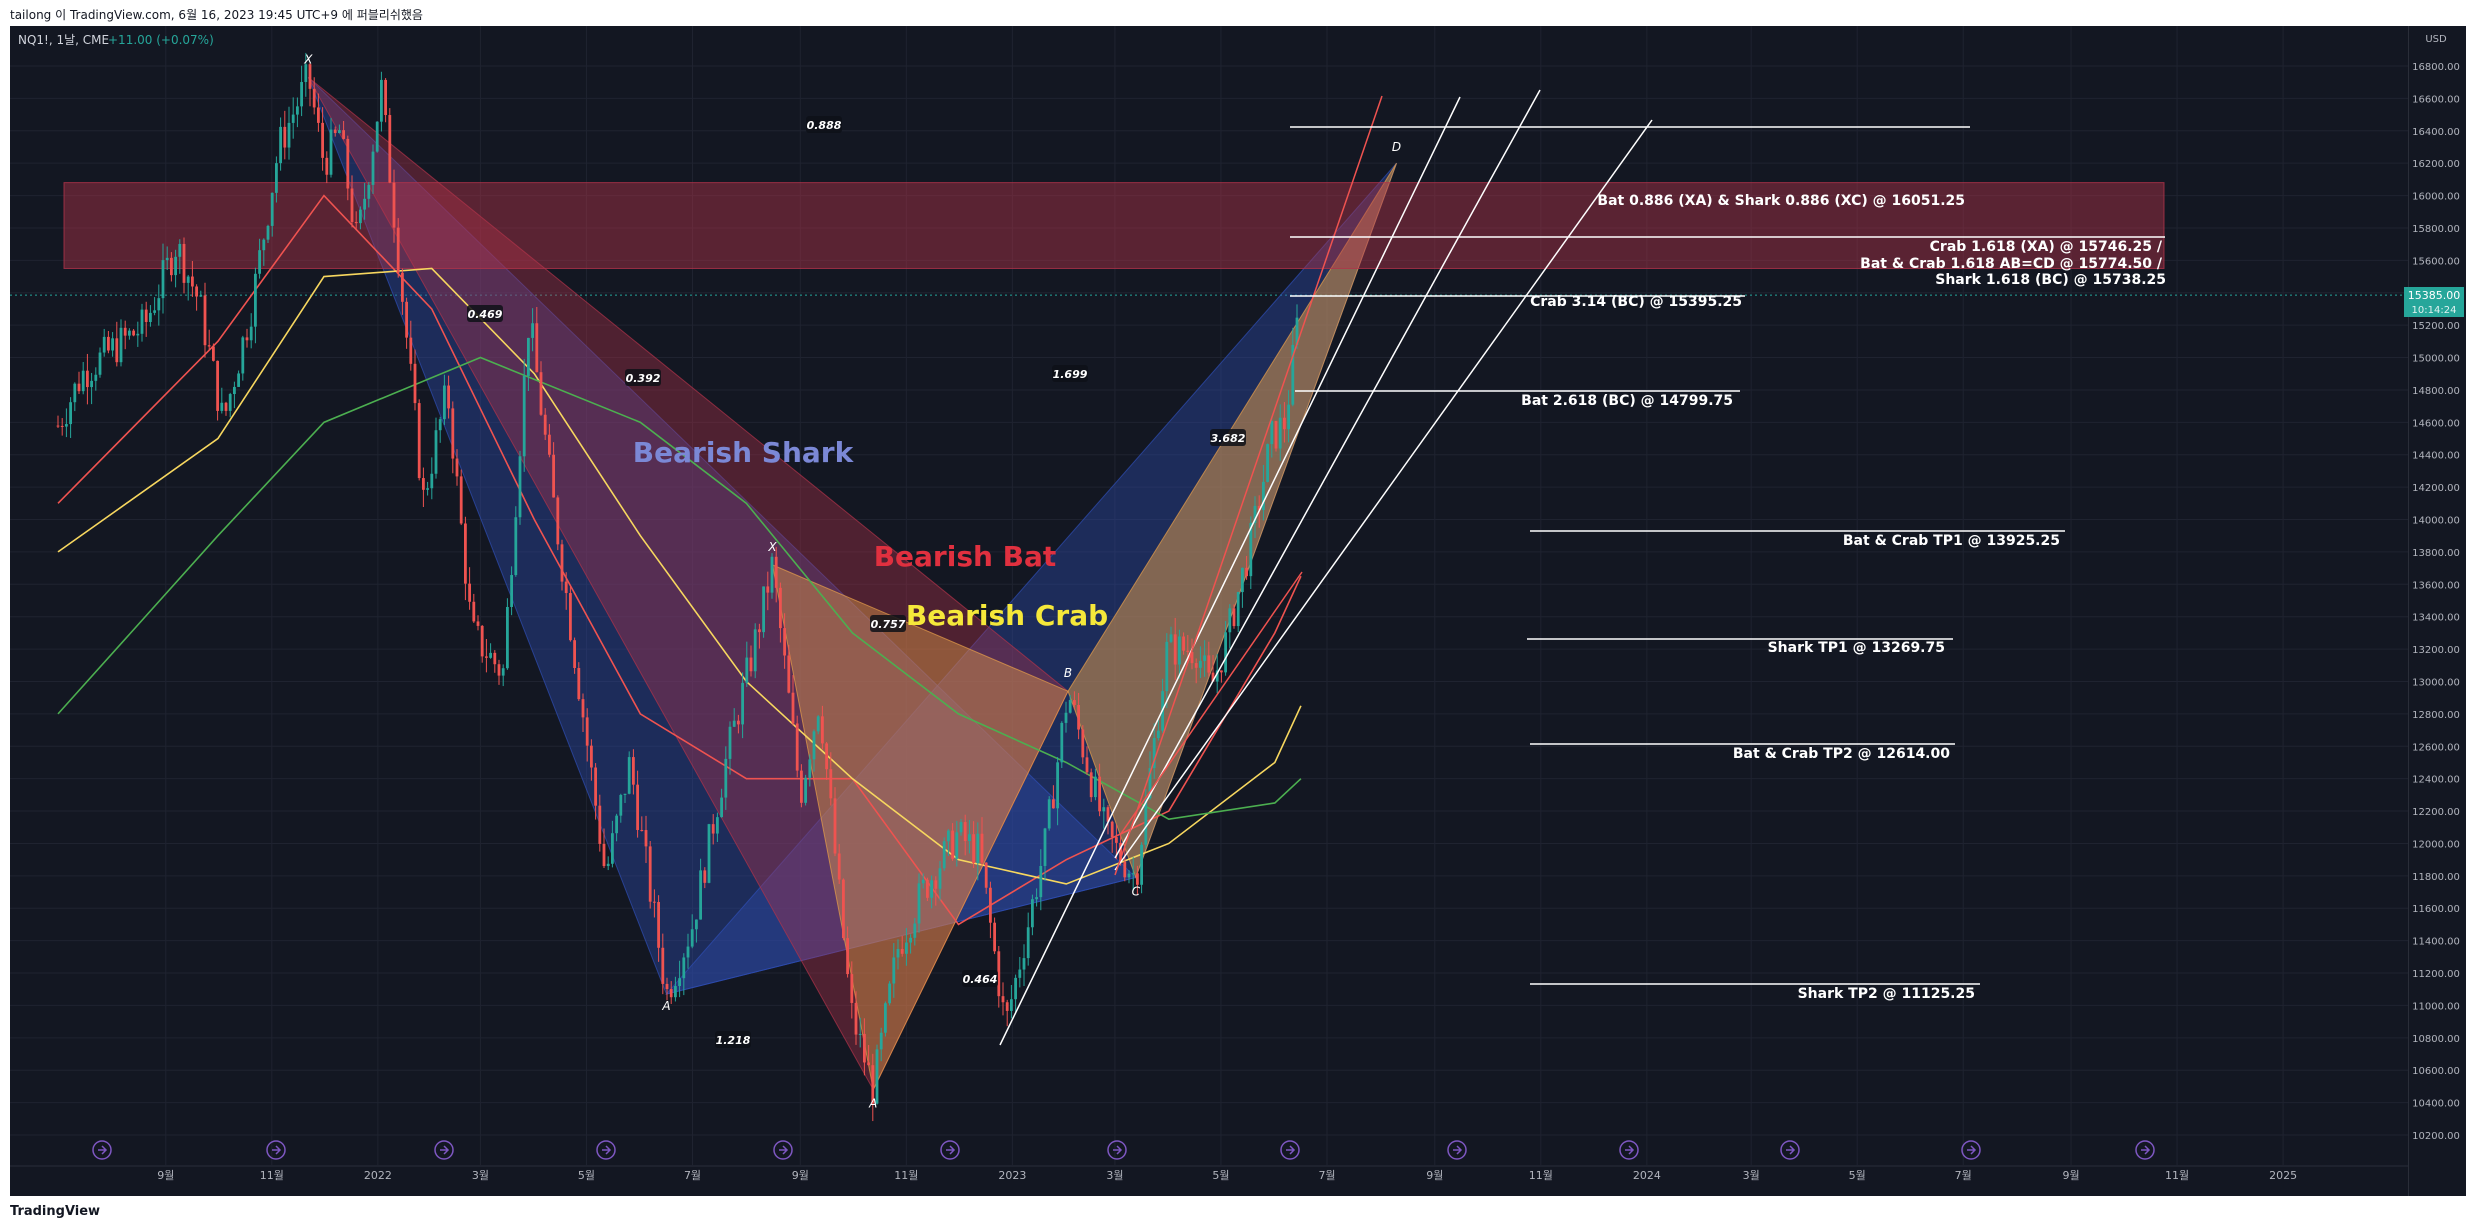 This screenshot has width=2475, height=1227. I want to click on footer: TradingView, so click(1237, 1211).